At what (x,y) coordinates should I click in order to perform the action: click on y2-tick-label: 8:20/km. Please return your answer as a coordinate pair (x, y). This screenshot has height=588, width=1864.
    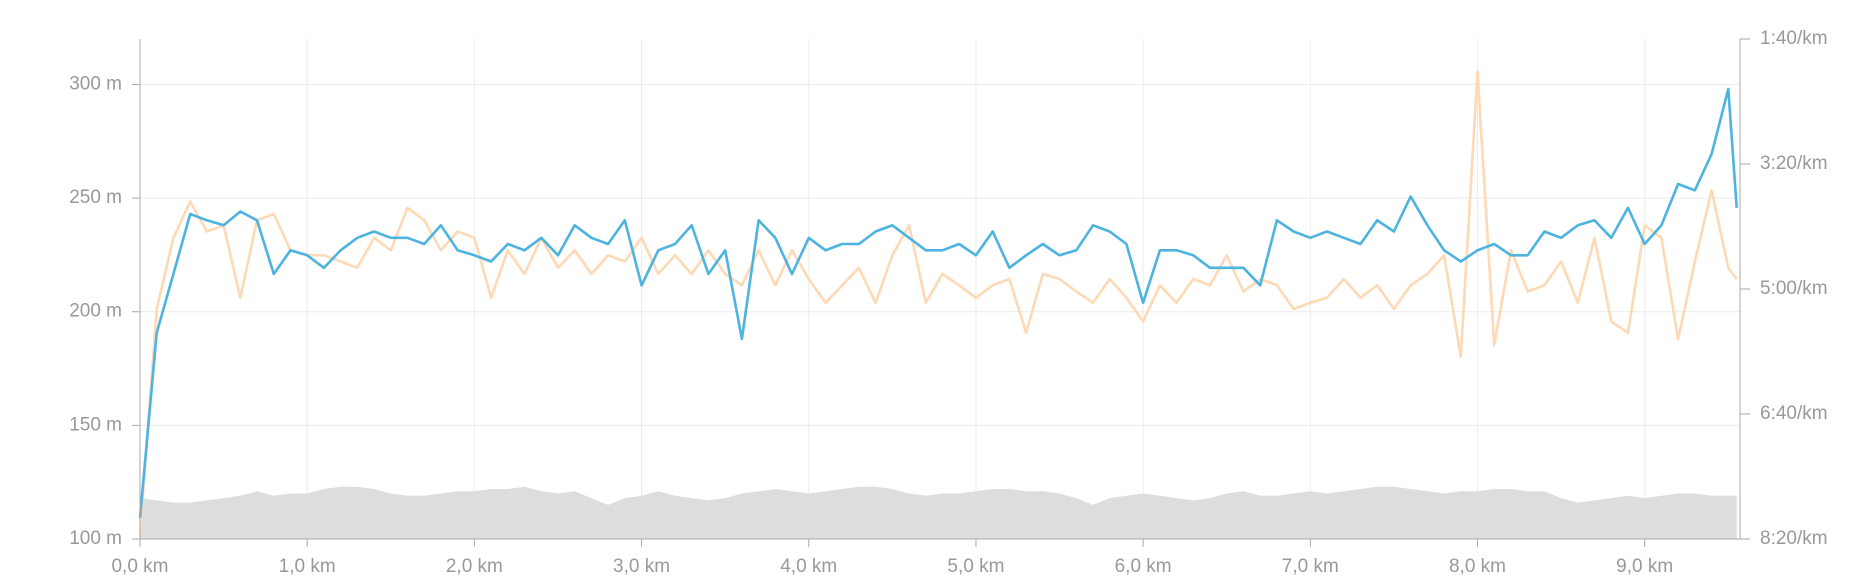
    Looking at the image, I should click on (1794, 538).